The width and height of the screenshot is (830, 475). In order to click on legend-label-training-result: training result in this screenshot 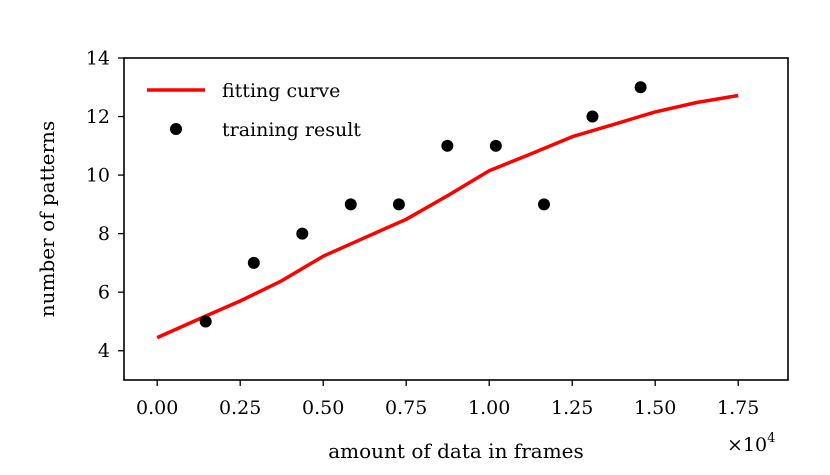, I will do `click(291, 130)`.